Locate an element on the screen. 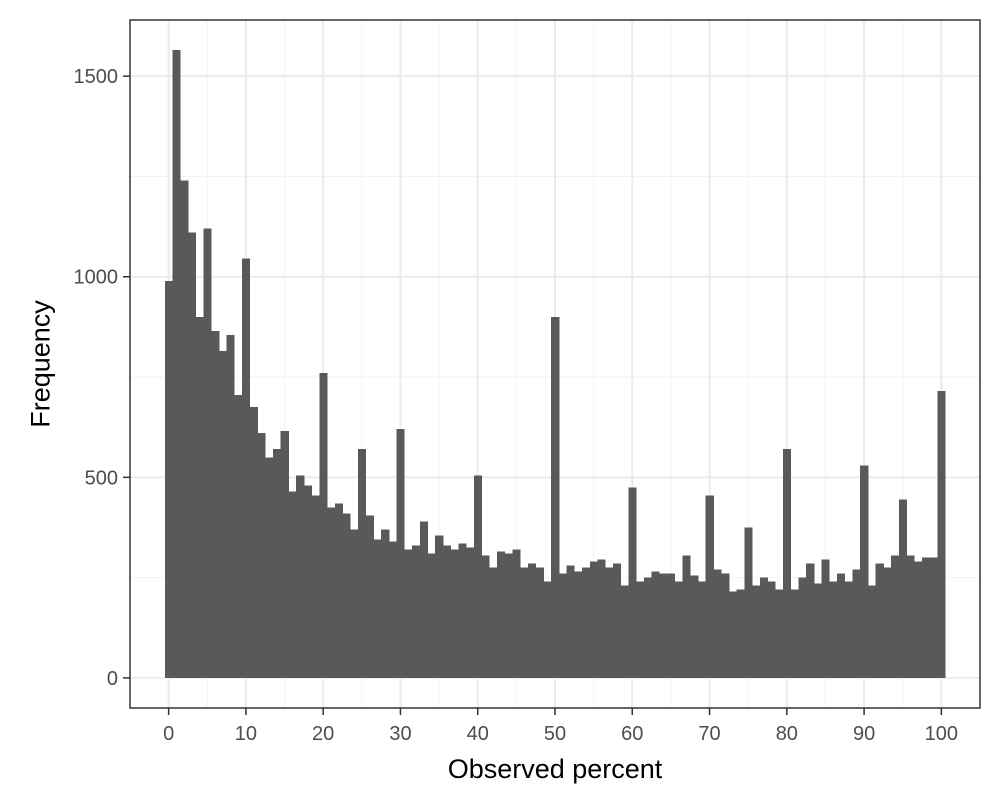 This screenshot has height=798, width=1000. x-tick-label: 70 is located at coordinates (709, 734).